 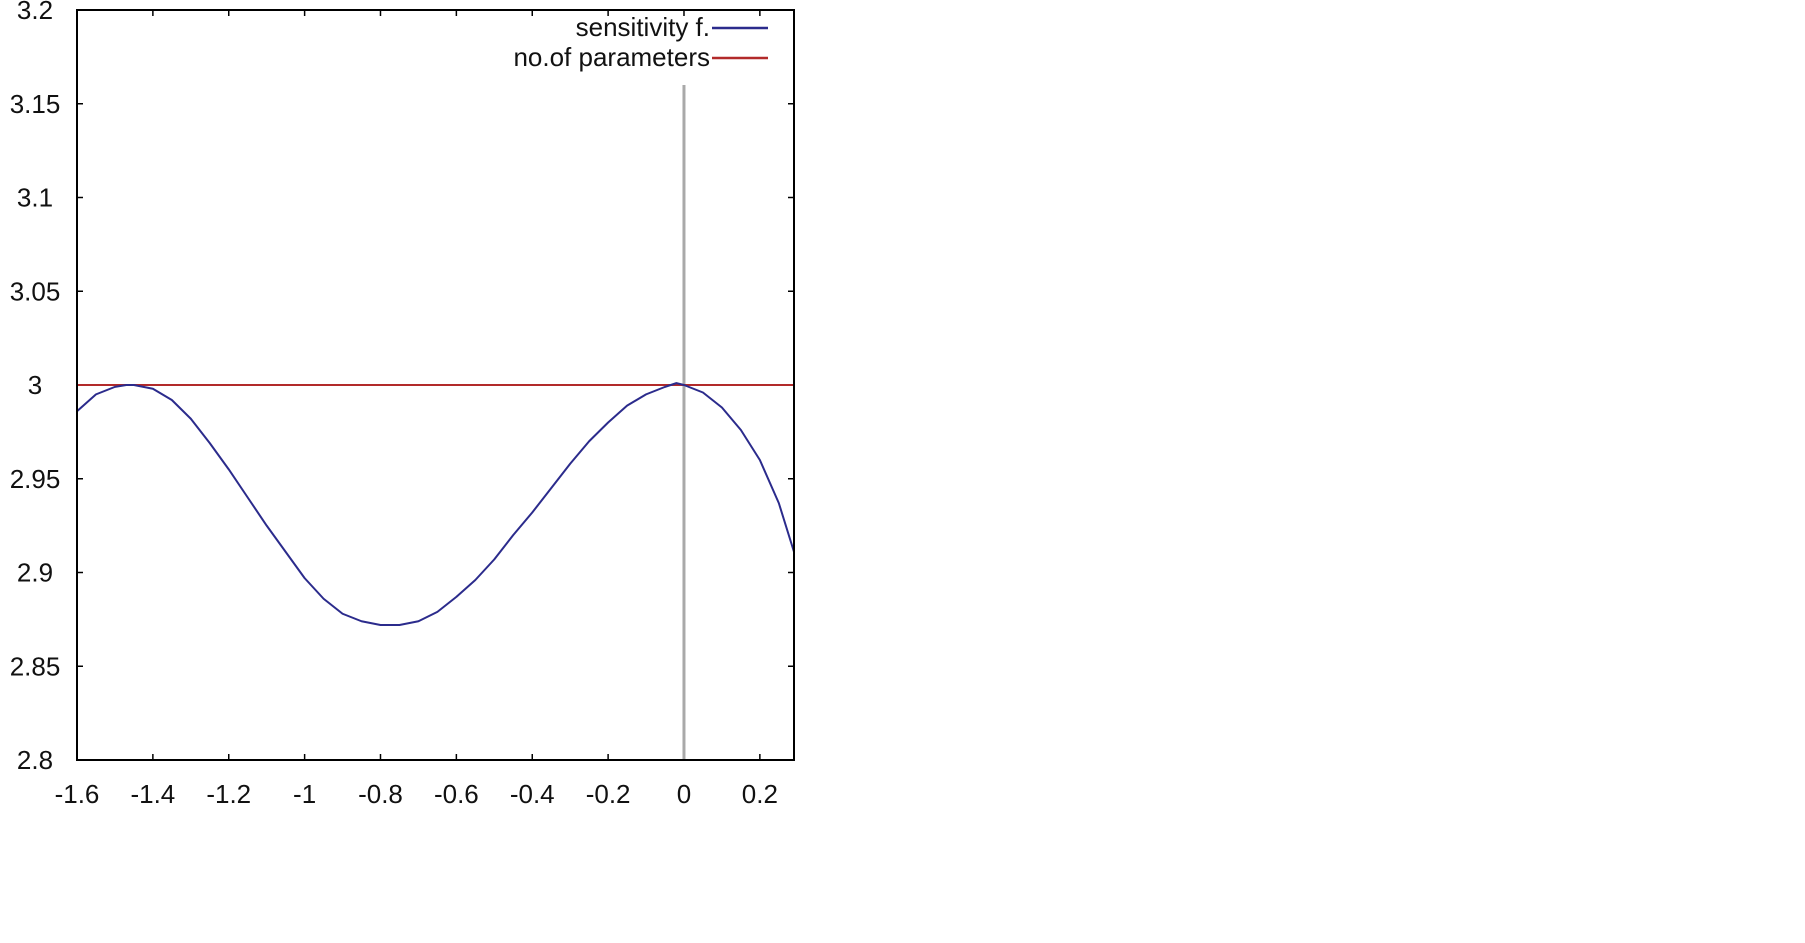 What do you see at coordinates (77, 794) in the screenshot?
I see `x-tick-label: -1.6` at bounding box center [77, 794].